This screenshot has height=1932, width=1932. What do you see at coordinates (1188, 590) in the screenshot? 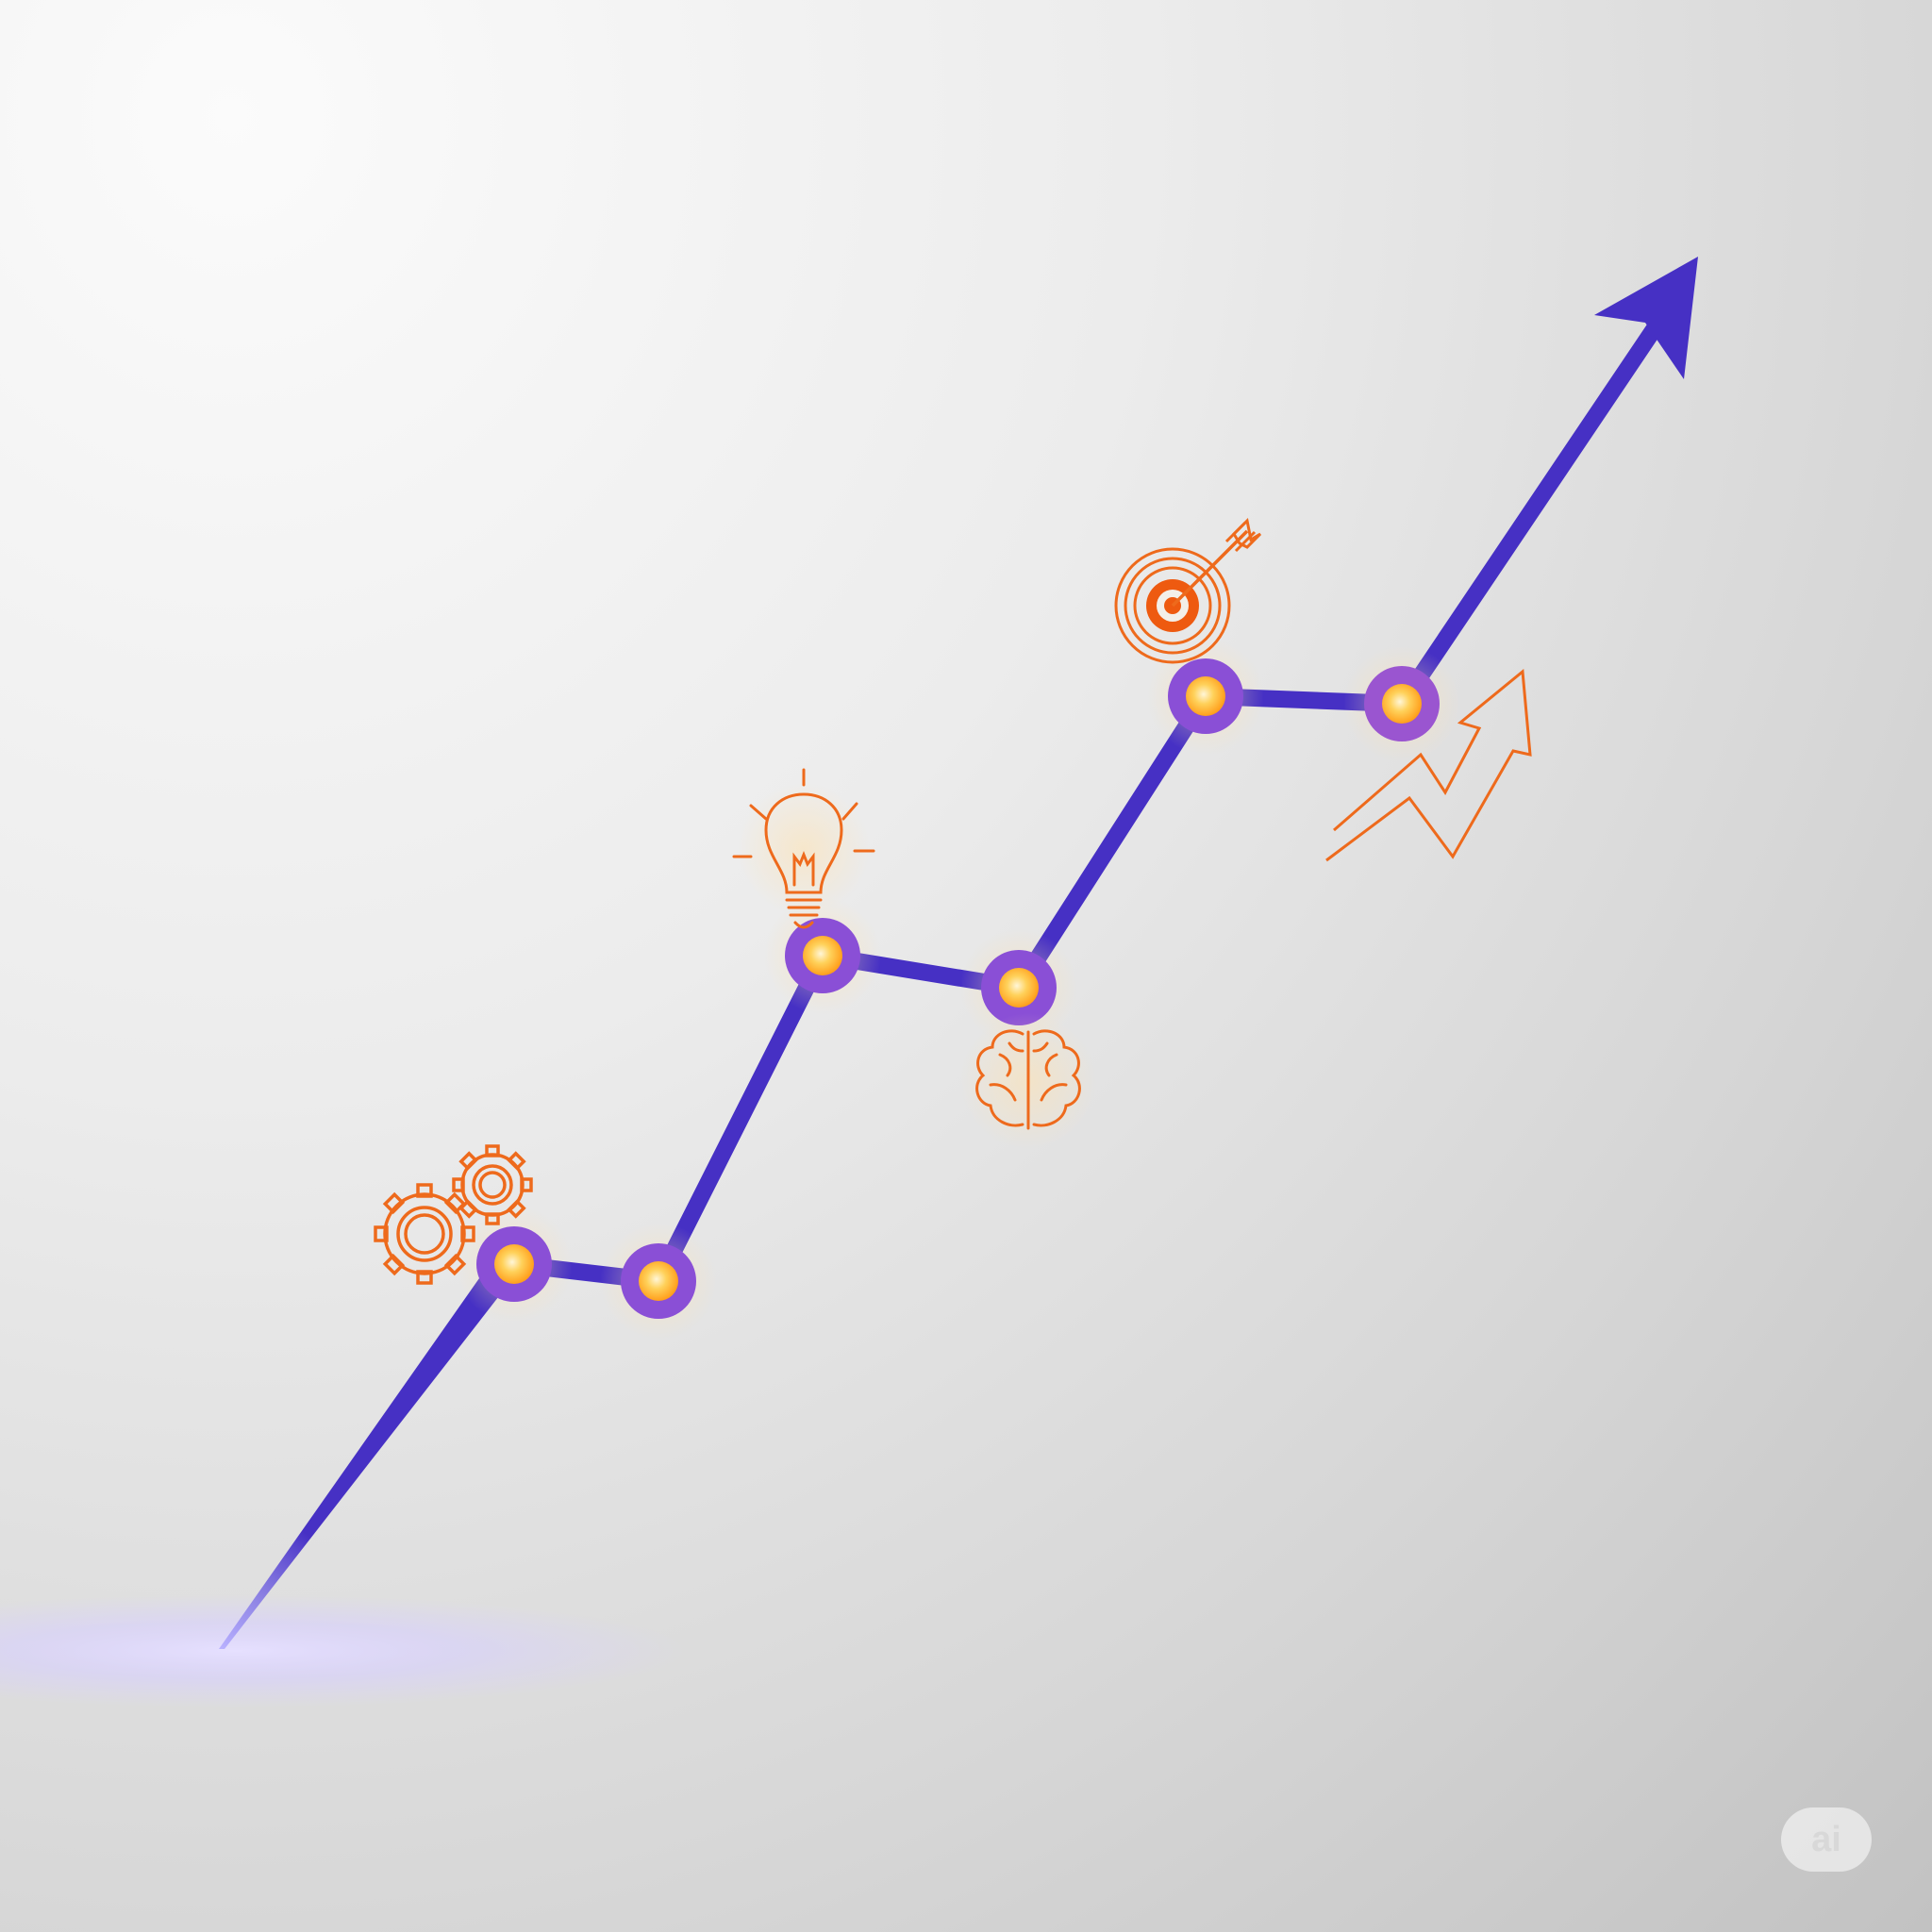
I see `target-icon` at bounding box center [1188, 590].